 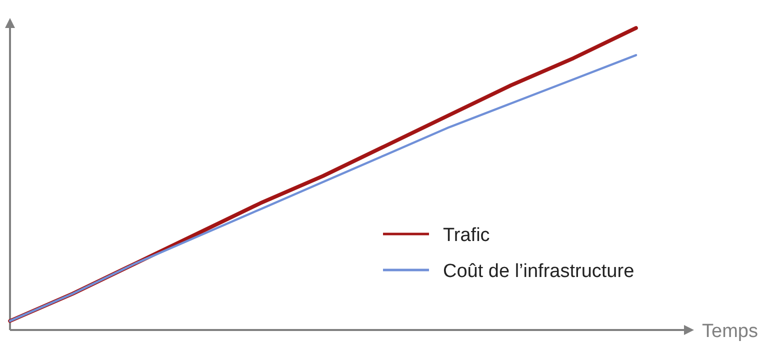 I want to click on legend-label: Trafic, so click(x=466, y=235).